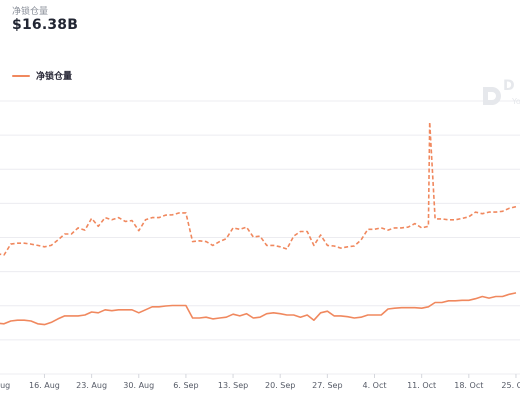 The height and width of the screenshot is (400, 520). Describe the element at coordinates (516, 101) in the screenshot. I see `watermark-sub: Yo` at that location.